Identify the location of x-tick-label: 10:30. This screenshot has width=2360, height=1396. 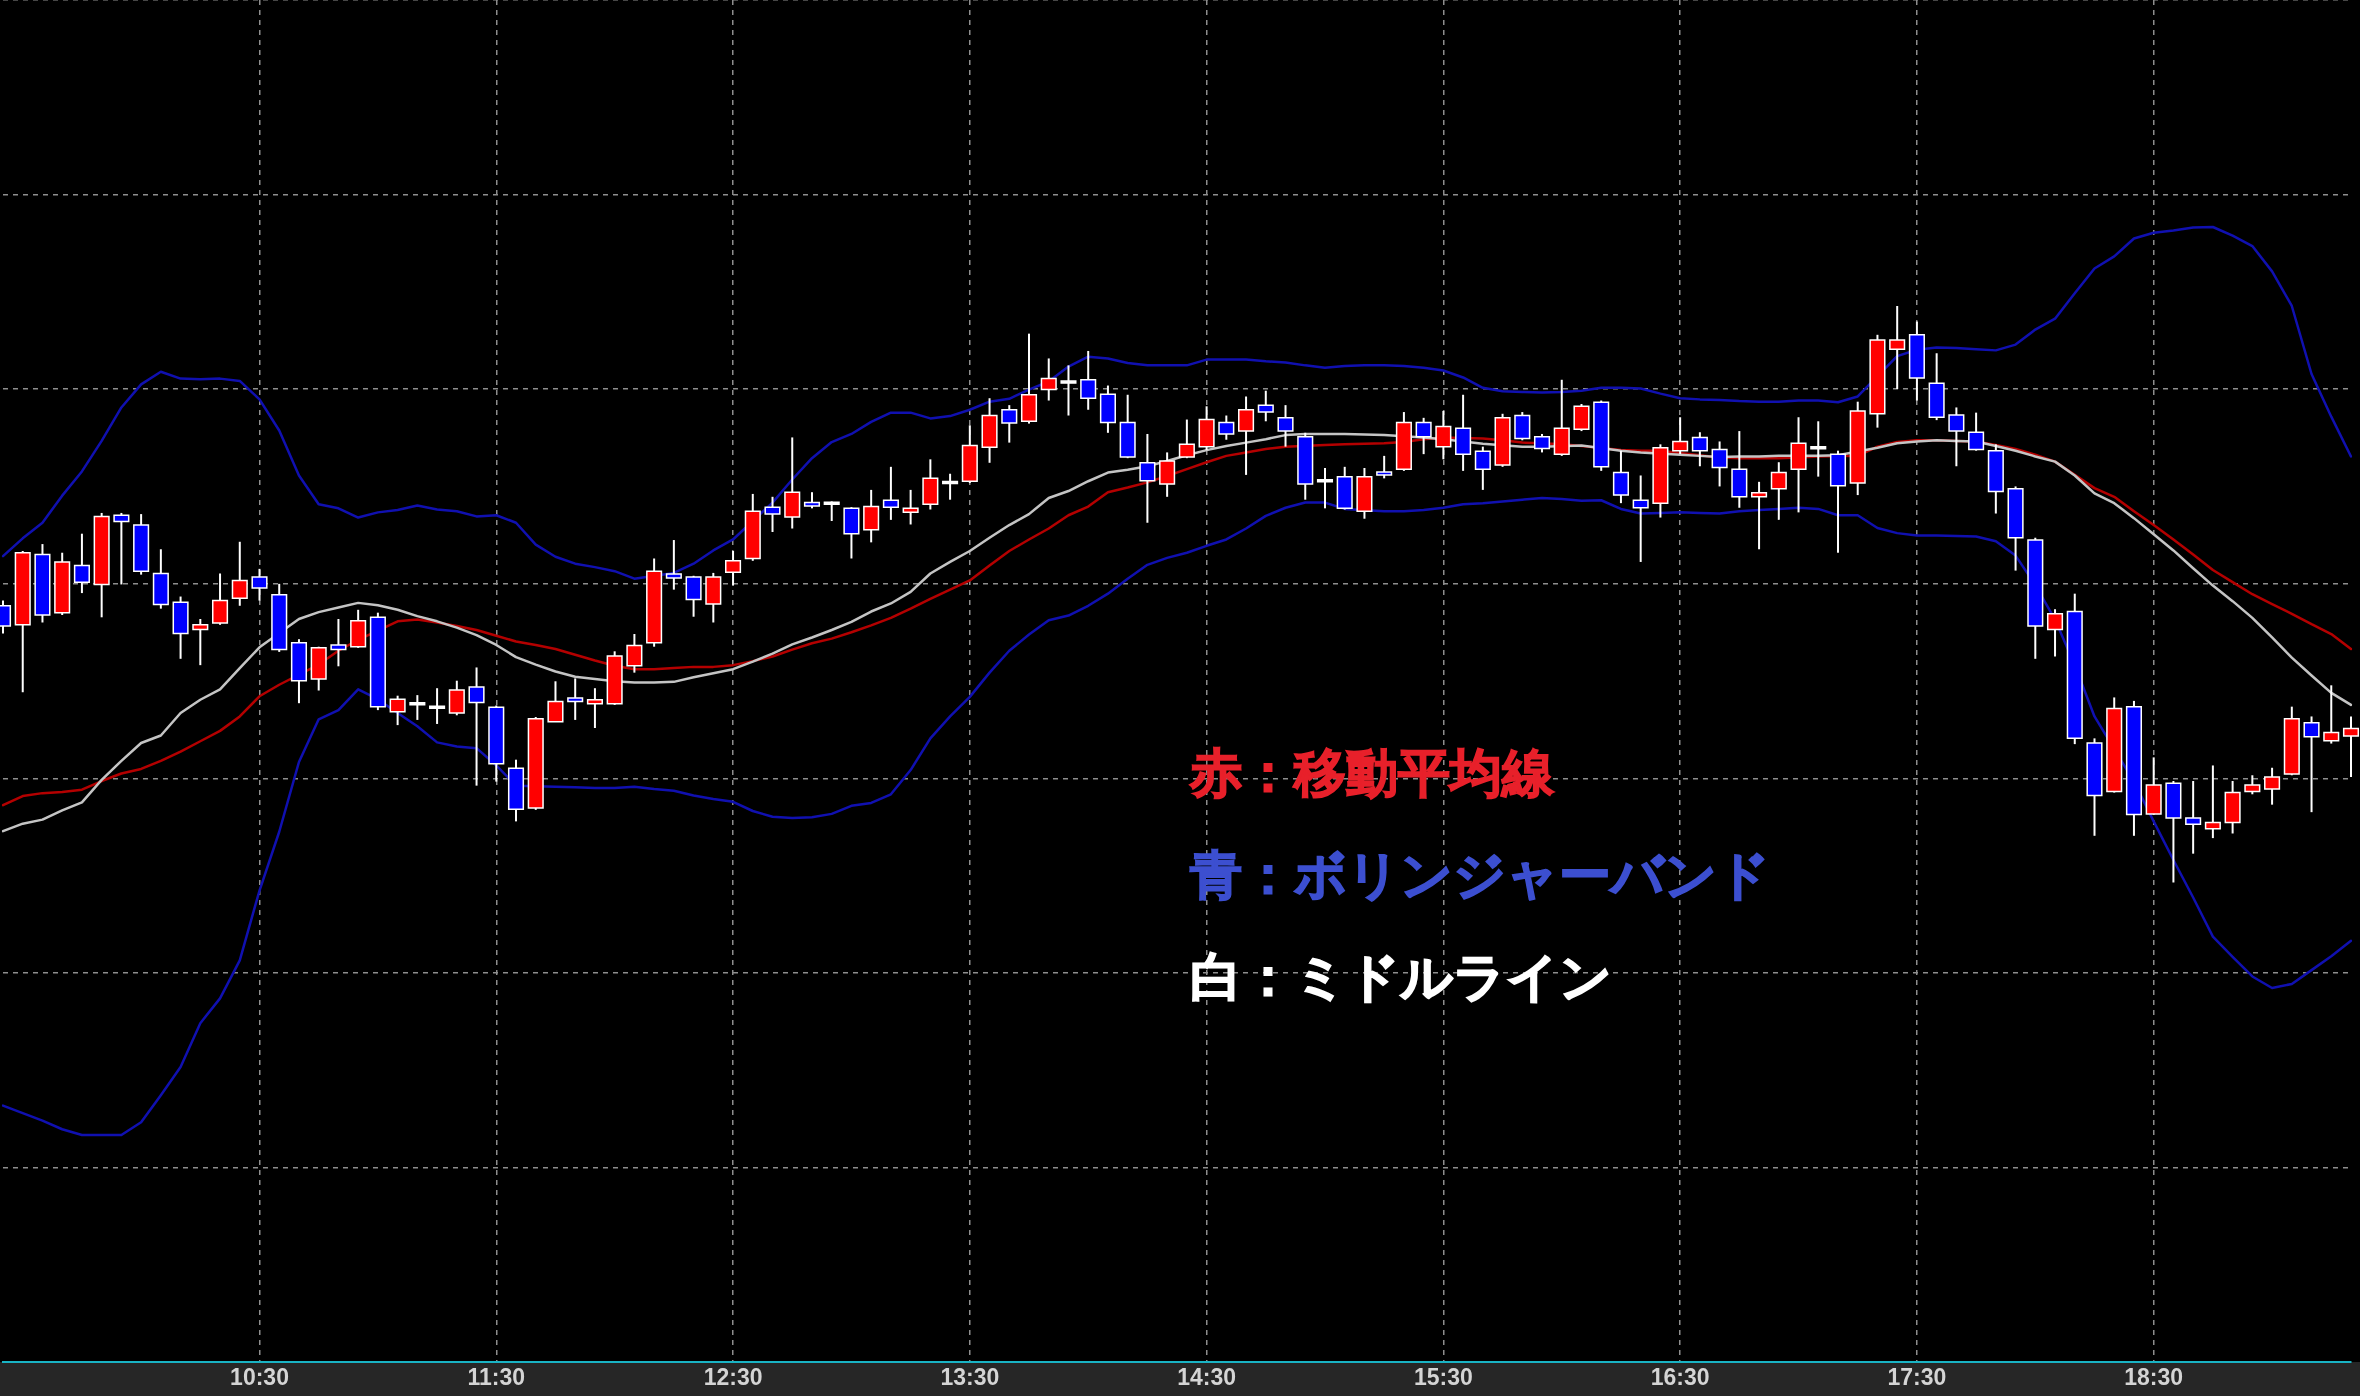
(259, 1377).